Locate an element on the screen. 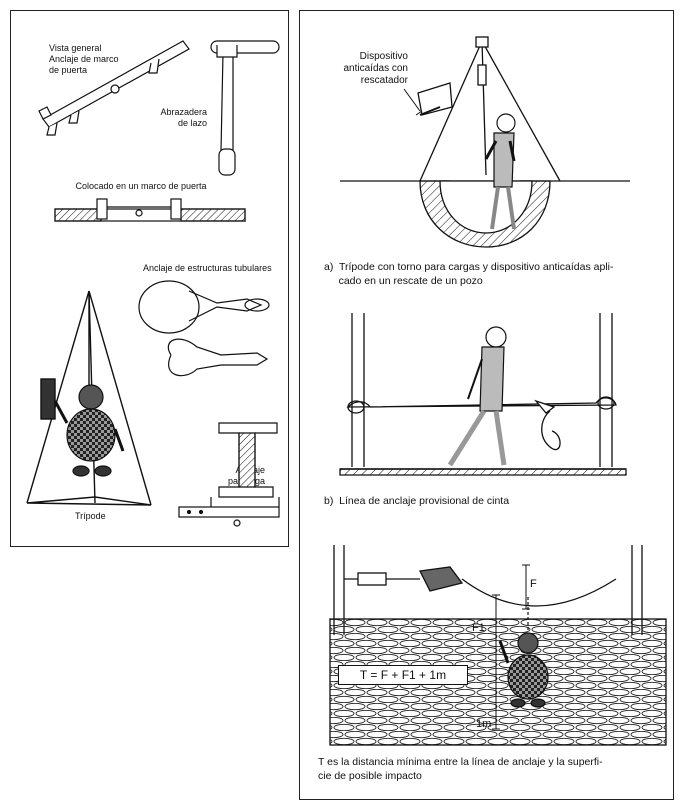 This screenshot has height=811, width=682. door-frame-placed-illustration is located at coordinates (150, 210).